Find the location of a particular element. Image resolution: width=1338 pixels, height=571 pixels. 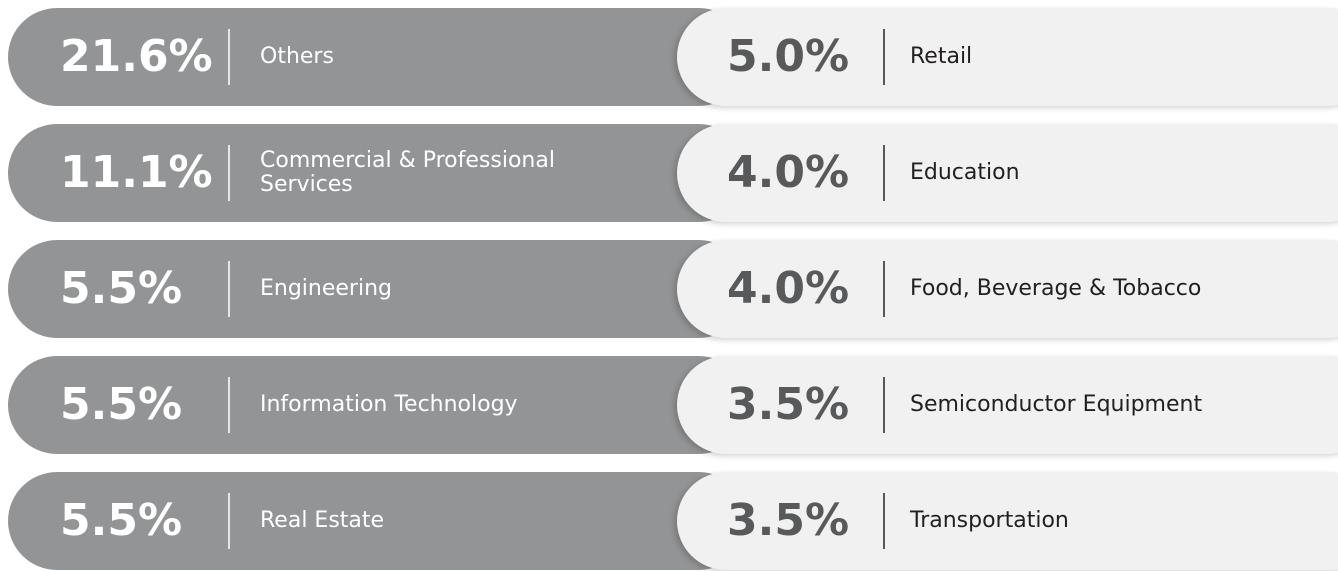

sector-label: Real Estate is located at coordinates (322, 520).